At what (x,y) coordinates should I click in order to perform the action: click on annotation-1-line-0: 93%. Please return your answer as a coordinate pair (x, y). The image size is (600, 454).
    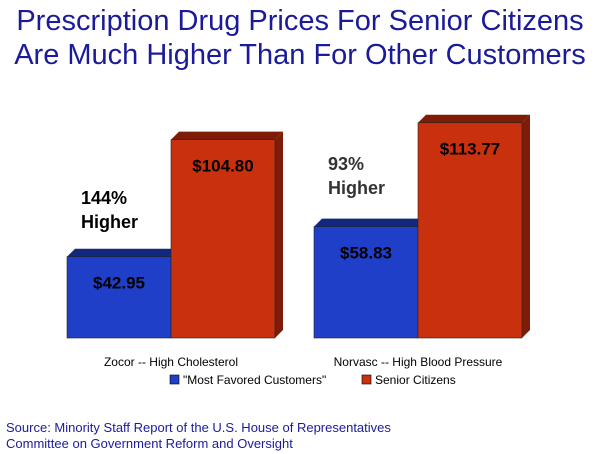
    Looking at the image, I should click on (346, 164).